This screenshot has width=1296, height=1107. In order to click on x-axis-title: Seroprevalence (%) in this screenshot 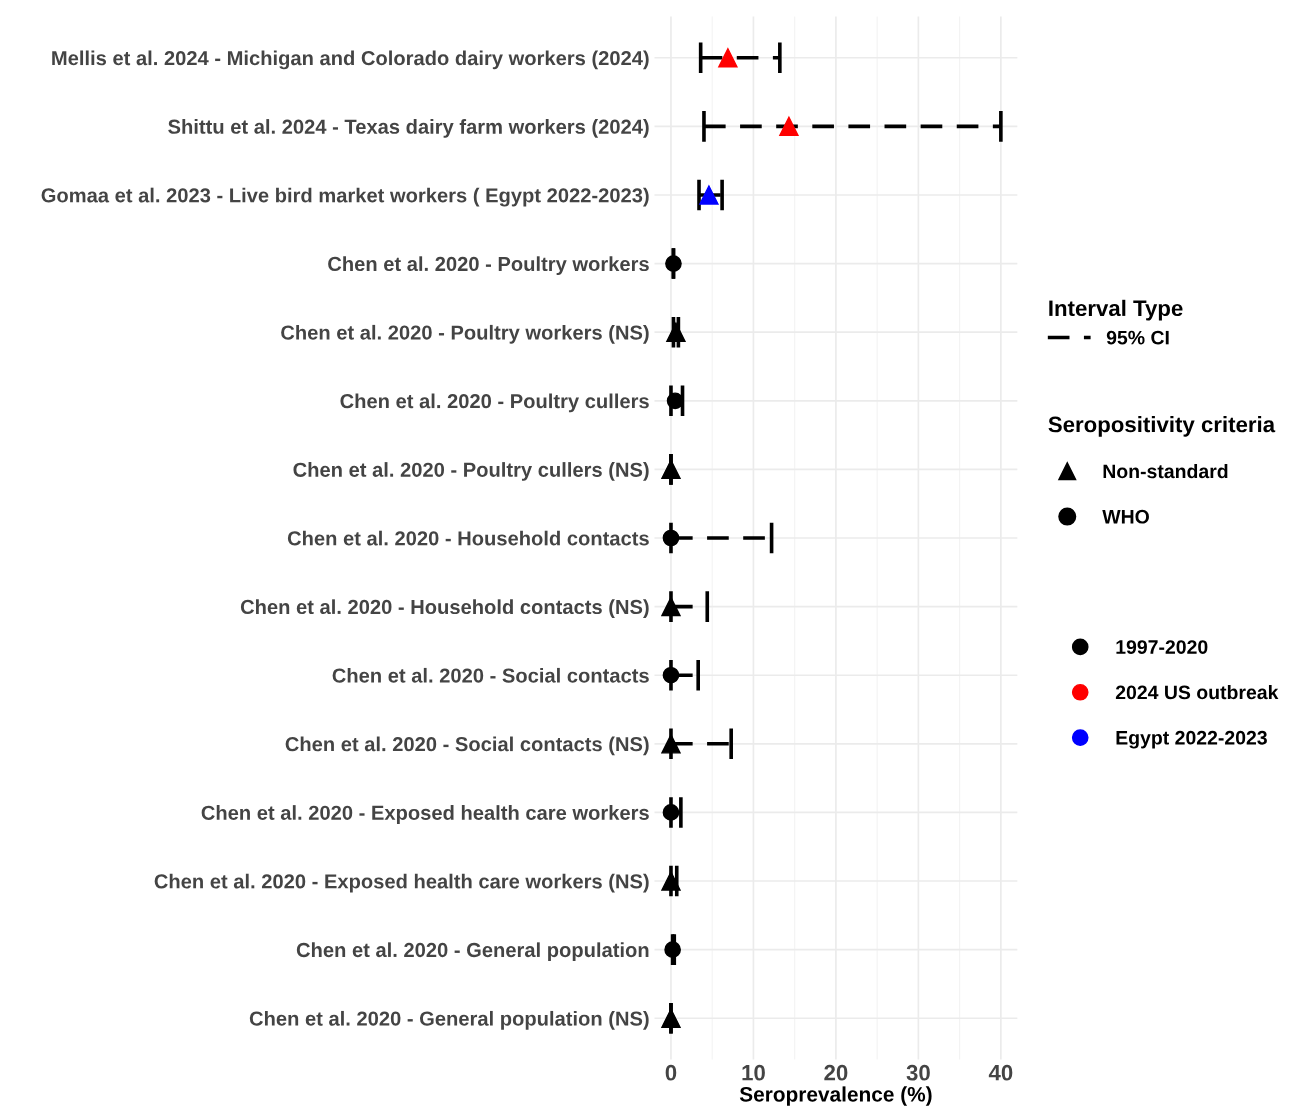, I will do `click(835, 1096)`.